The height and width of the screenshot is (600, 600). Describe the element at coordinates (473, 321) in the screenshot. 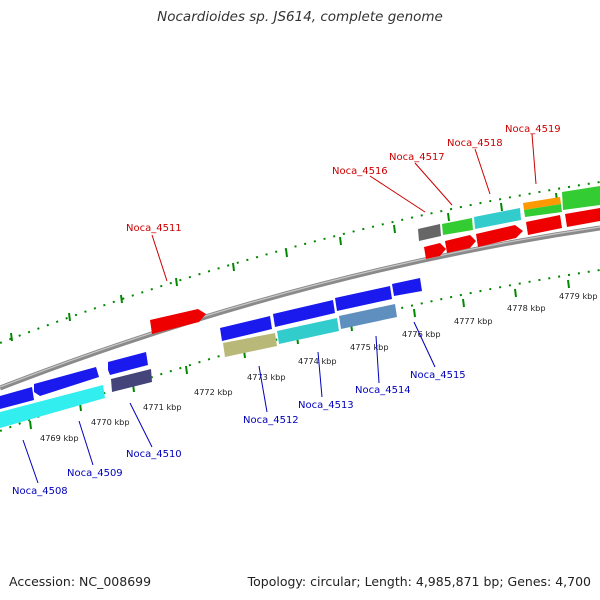

I see `tick-label: 4777 kbp` at that location.